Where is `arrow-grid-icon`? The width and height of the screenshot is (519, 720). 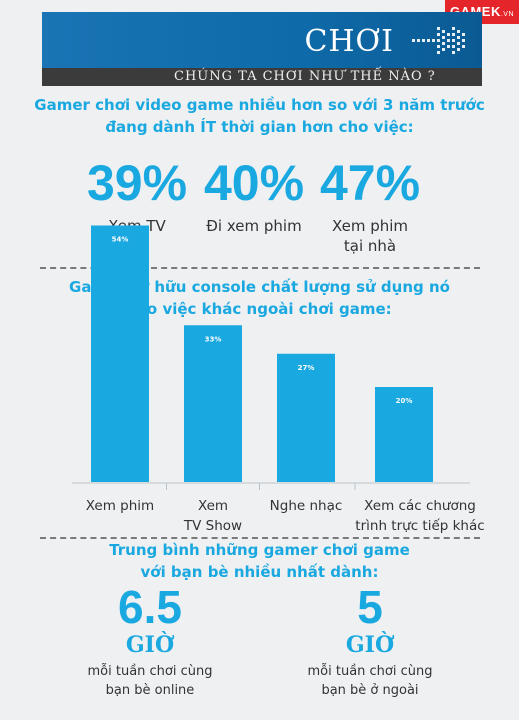
arrow-grid-icon is located at coordinates (438, 40).